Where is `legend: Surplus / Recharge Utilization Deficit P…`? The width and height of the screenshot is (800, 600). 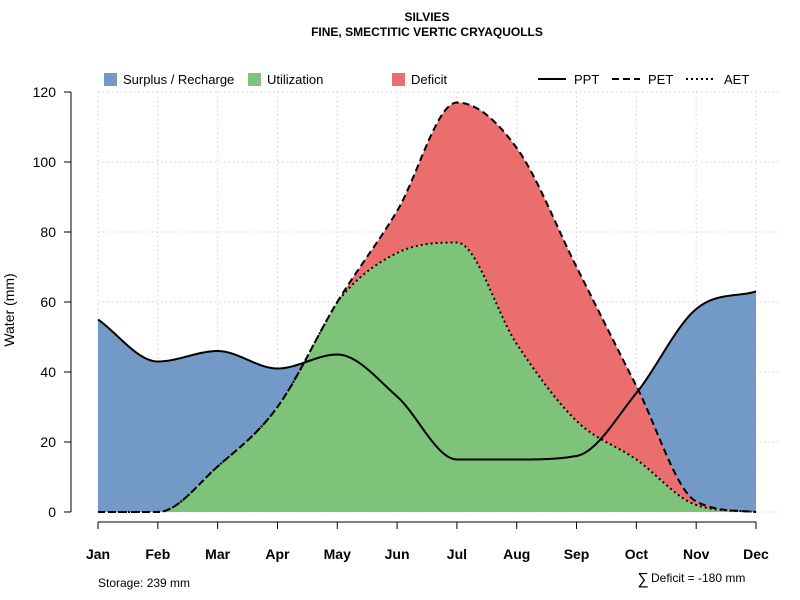 legend: Surplus / Recharge Utilization Deficit P… is located at coordinates (426, 79).